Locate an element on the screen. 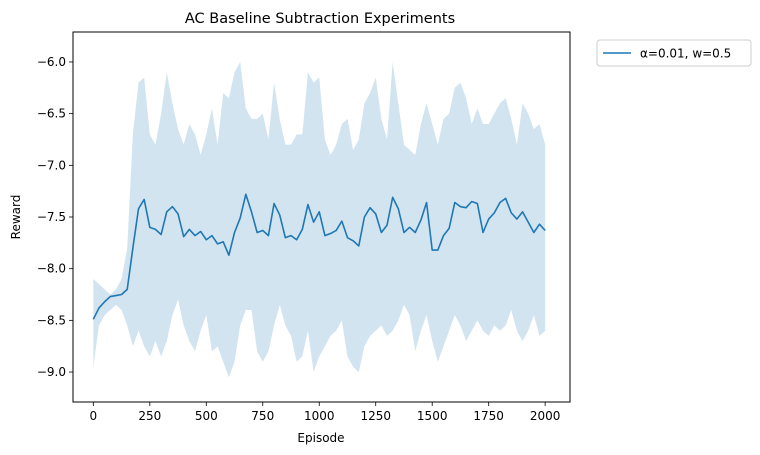 The width and height of the screenshot is (760, 455). x-axis-title: Episode is located at coordinates (320, 438).